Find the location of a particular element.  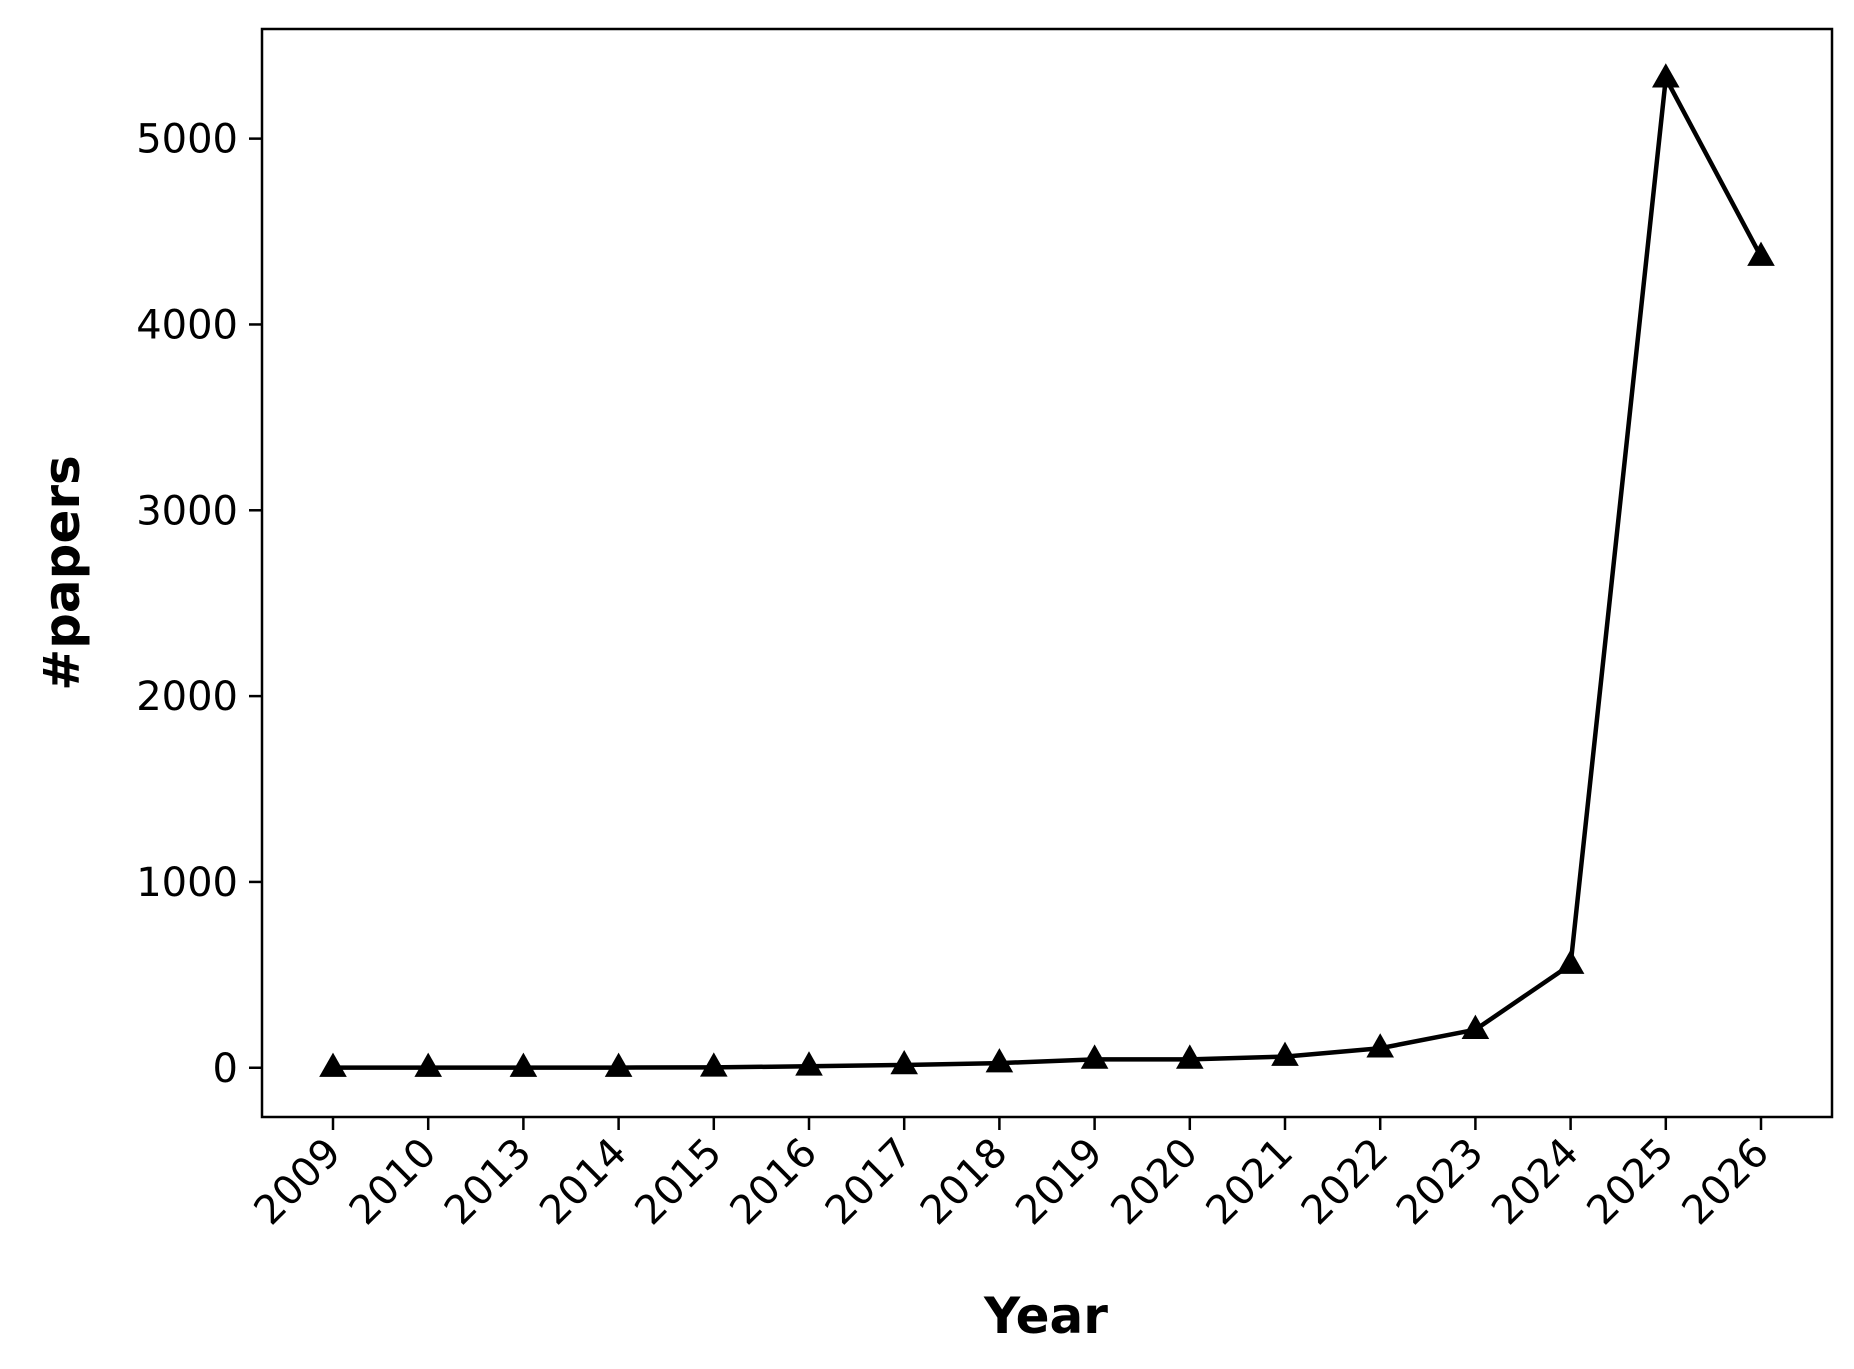

y-tick-label: 4000 is located at coordinates (187, 325).